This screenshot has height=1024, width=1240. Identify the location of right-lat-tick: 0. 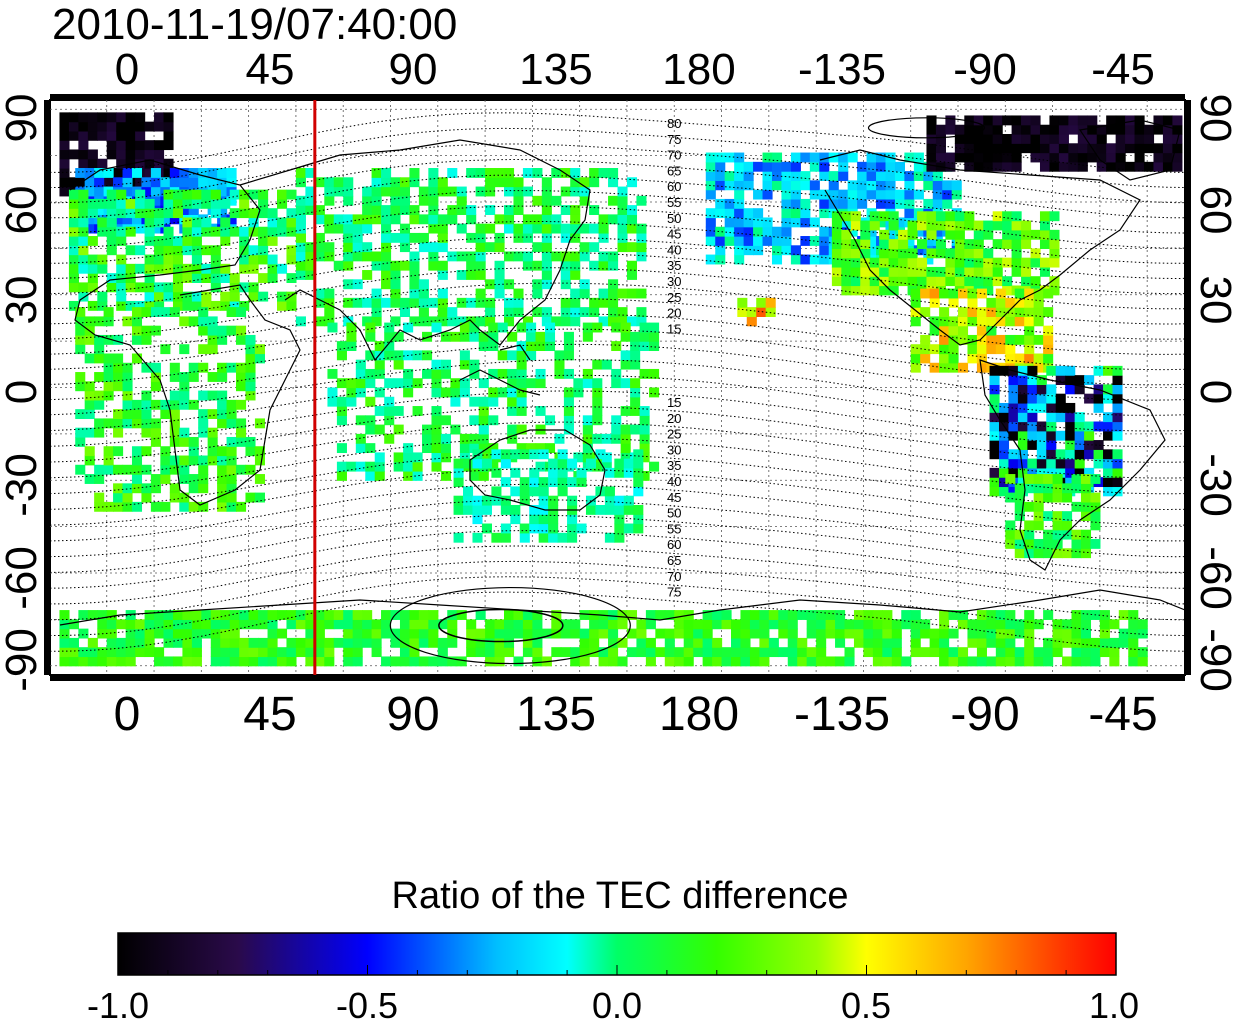
(1215, 392).